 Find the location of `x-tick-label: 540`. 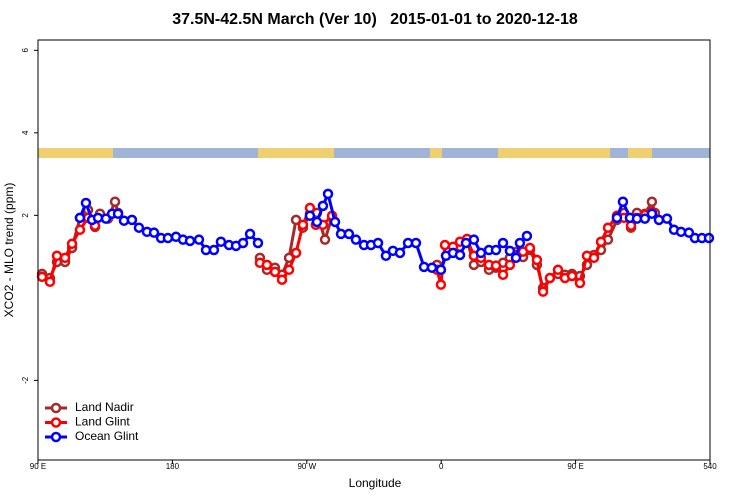

x-tick-label: 540 is located at coordinates (710, 466).